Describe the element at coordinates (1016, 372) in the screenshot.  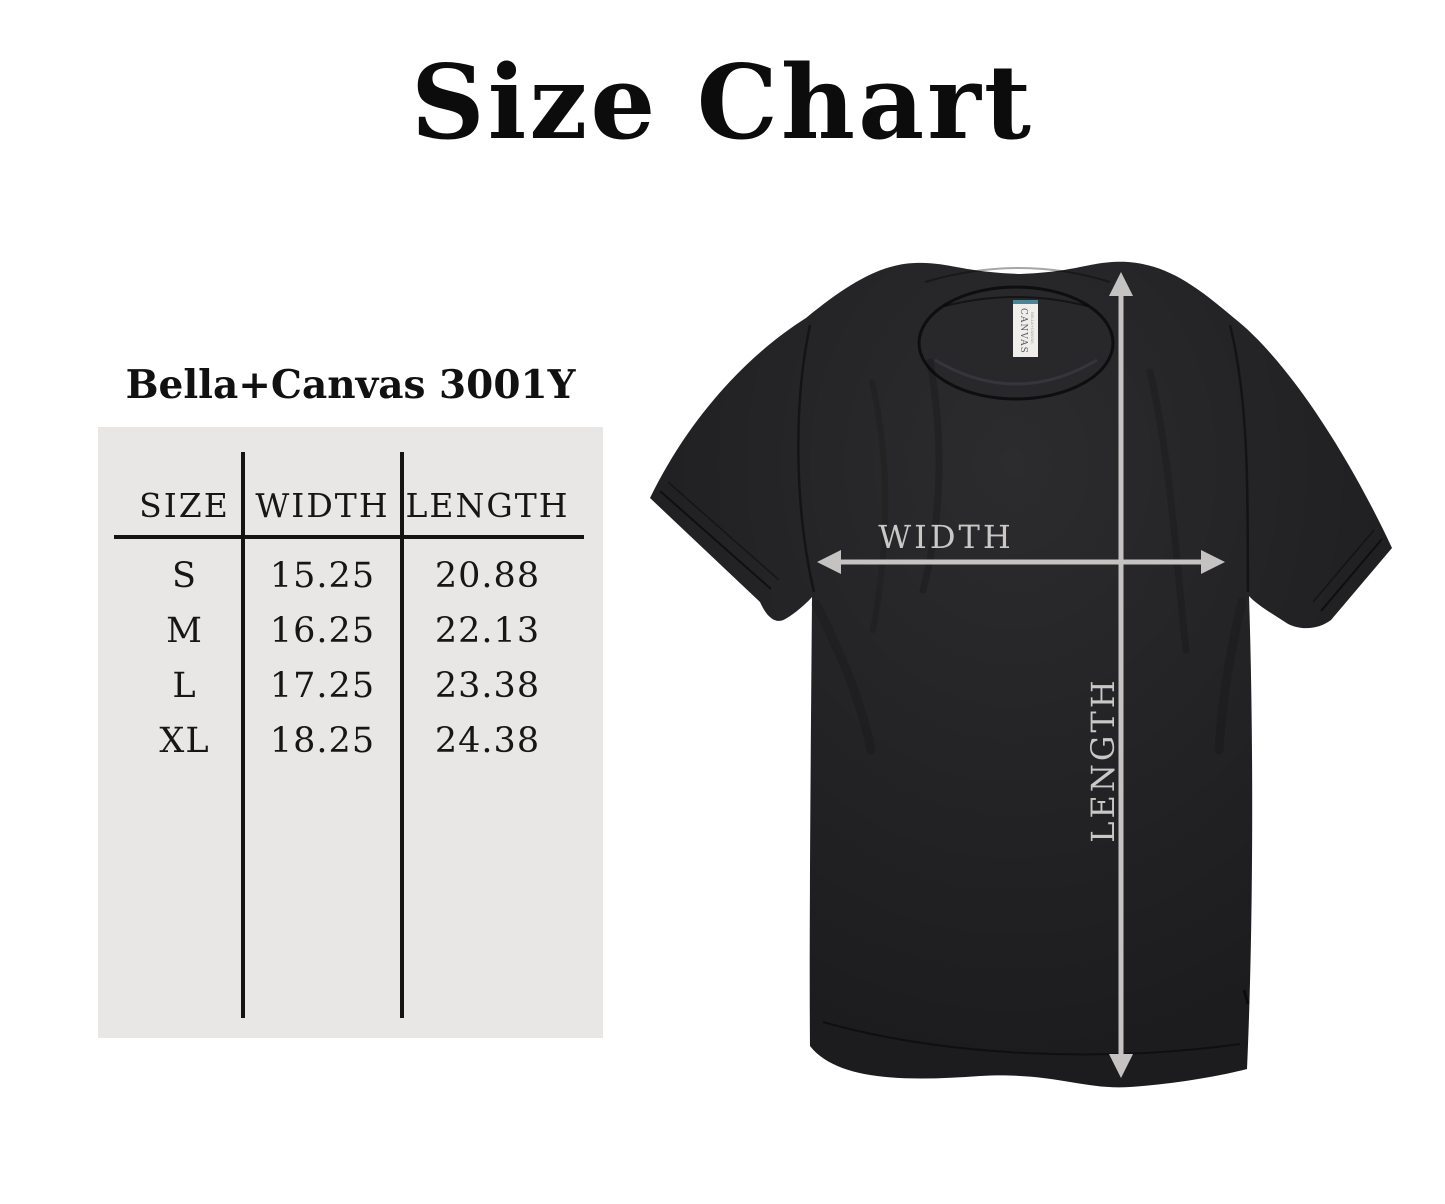
I see `front-scoop-highlight` at that location.